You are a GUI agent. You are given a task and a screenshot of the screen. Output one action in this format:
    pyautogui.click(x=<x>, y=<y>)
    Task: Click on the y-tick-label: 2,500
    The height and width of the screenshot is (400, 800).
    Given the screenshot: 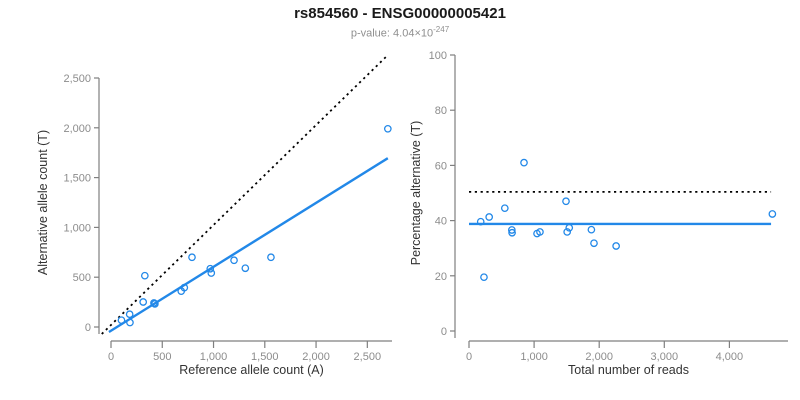 What is the action you would take?
    pyautogui.click(x=77, y=79)
    